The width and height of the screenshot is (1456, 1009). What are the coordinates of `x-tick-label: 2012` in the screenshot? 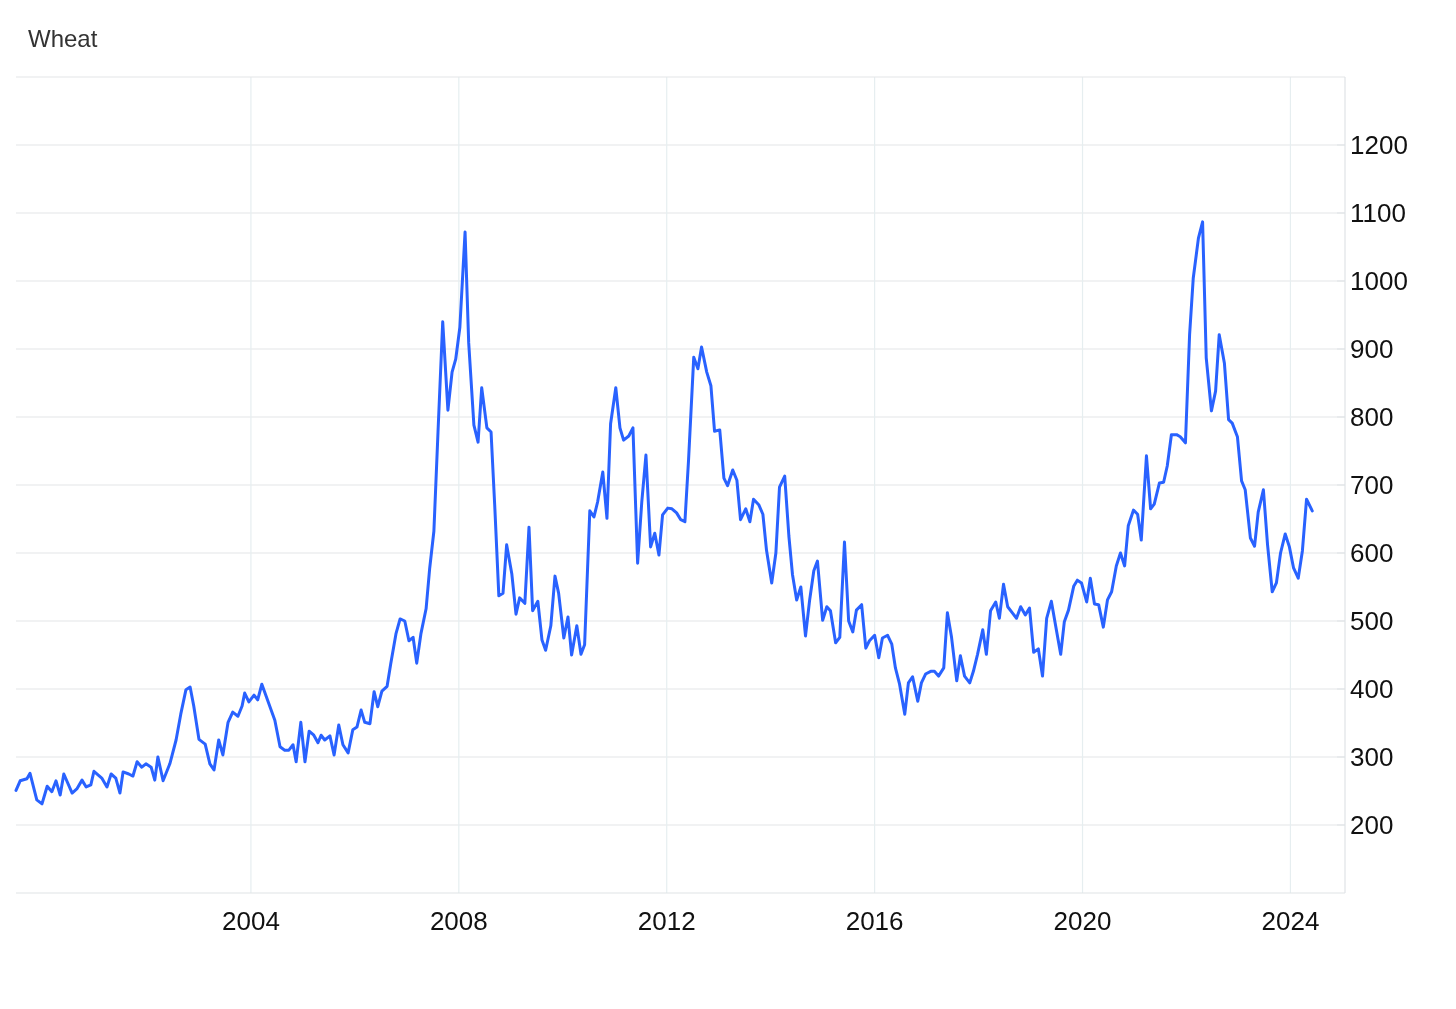 It's located at (666, 921).